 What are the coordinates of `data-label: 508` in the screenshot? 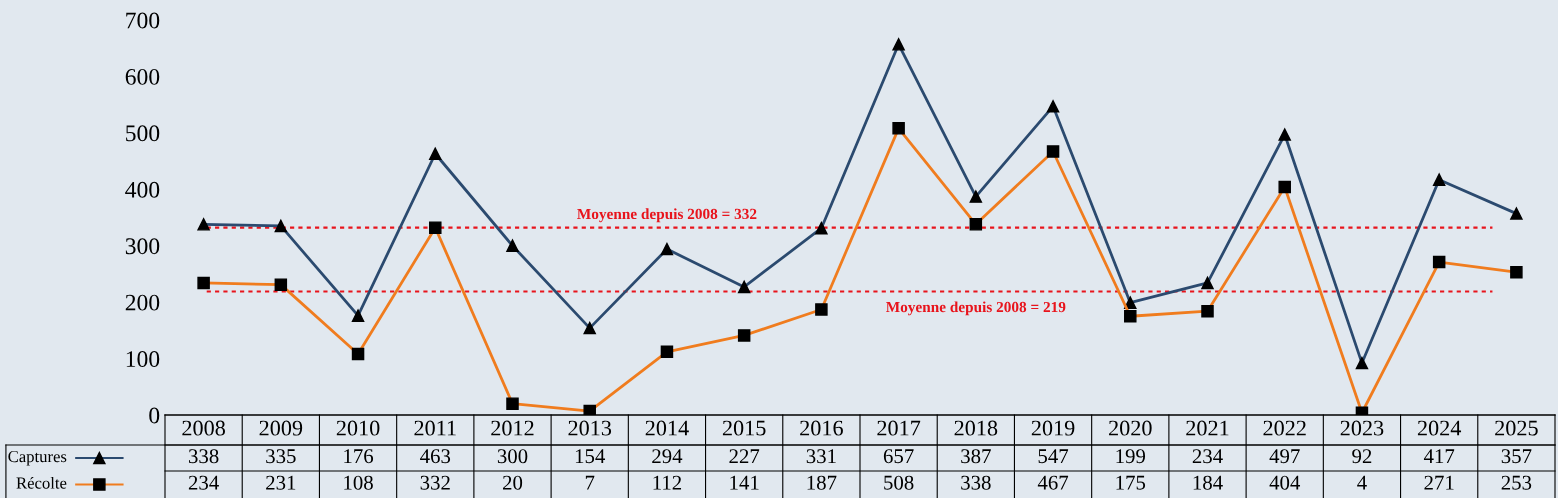 It's located at (899, 482).